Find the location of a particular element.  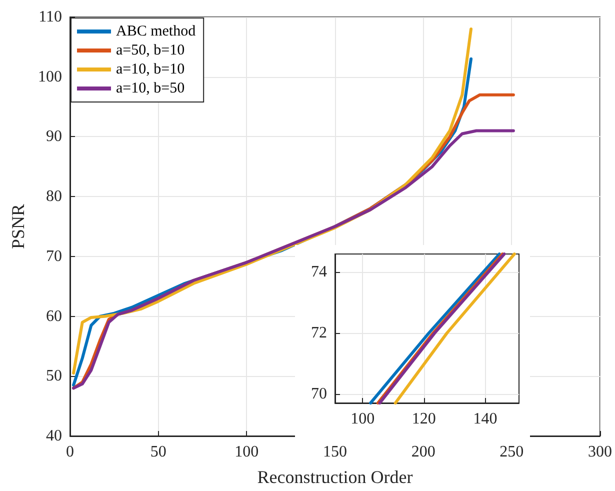

x-tick-label: 150 is located at coordinates (335, 452).